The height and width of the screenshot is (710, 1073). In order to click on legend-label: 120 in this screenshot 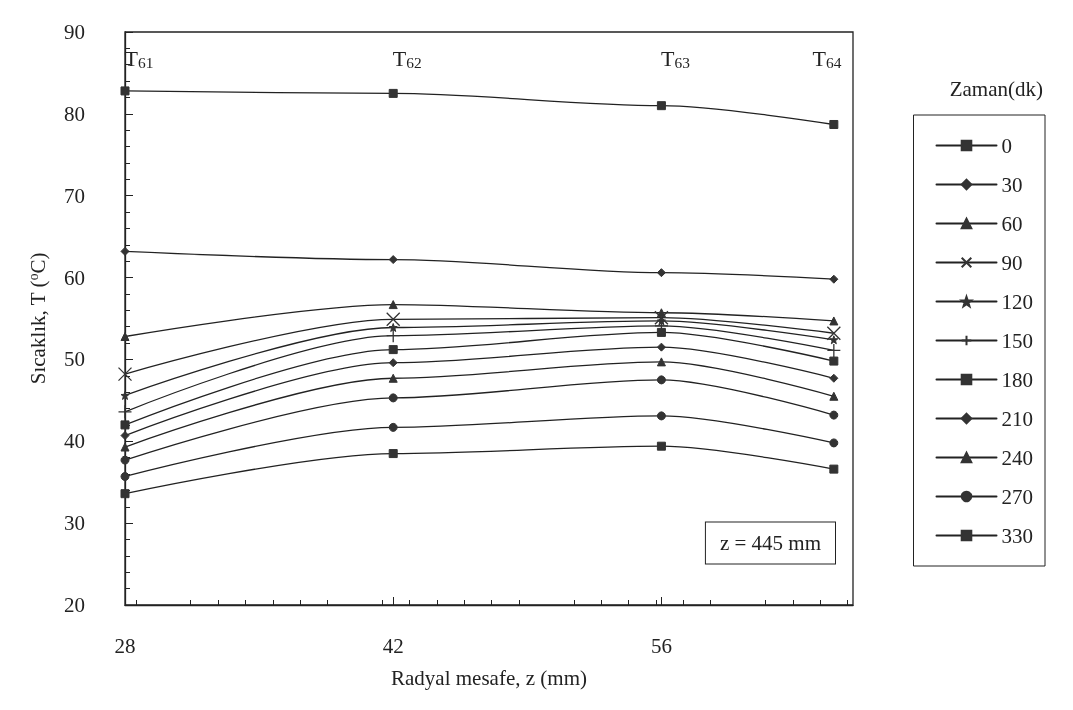, I will do `click(1017, 301)`.